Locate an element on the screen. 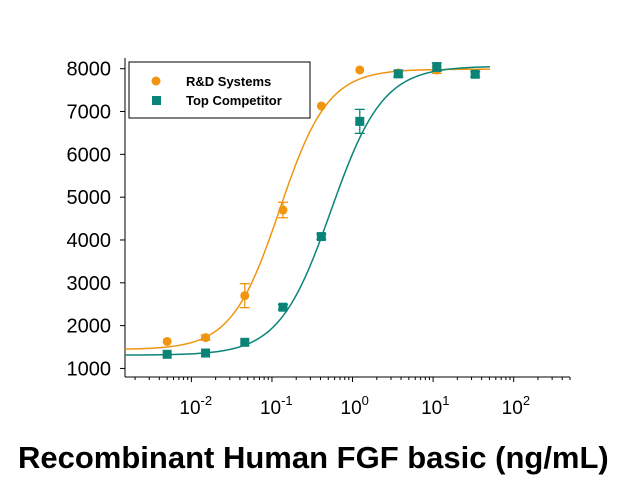 This screenshot has width=640, height=480. x-tick-label: 10² is located at coordinates (516, 406).